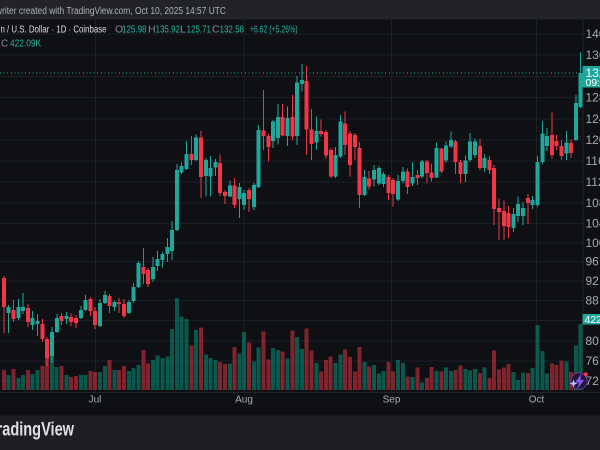  I want to click on svg-text: 136, so click(593, 55).